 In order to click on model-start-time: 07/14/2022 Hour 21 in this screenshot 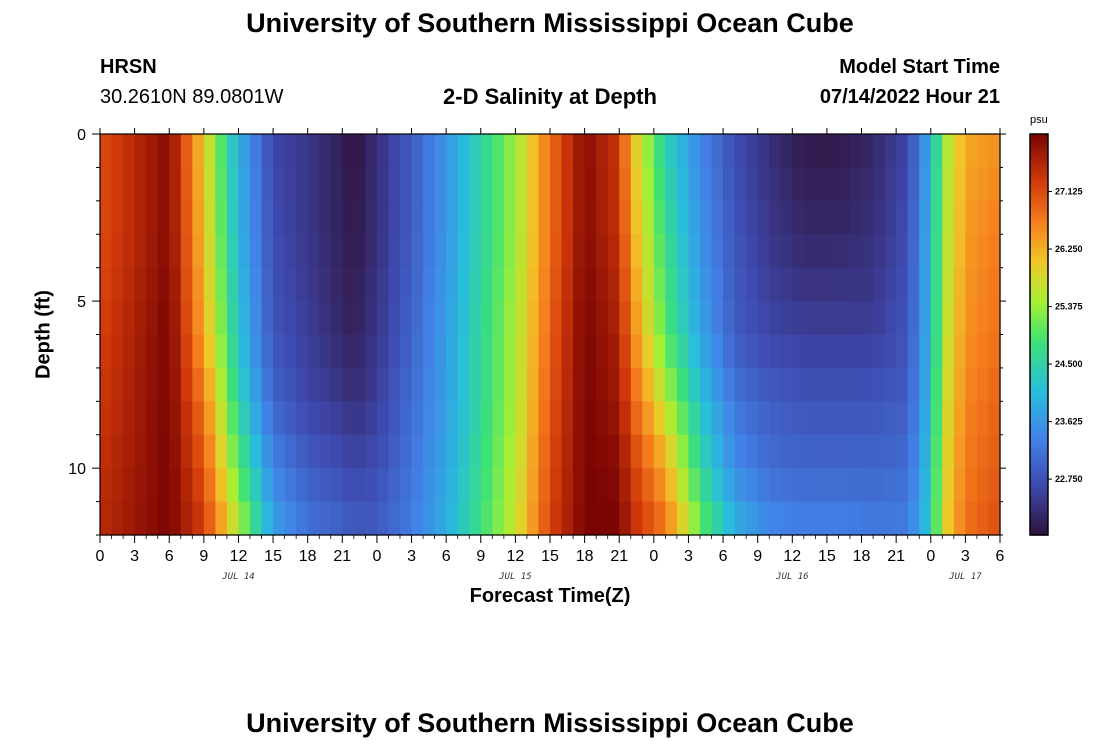, I will do `click(909, 97)`.